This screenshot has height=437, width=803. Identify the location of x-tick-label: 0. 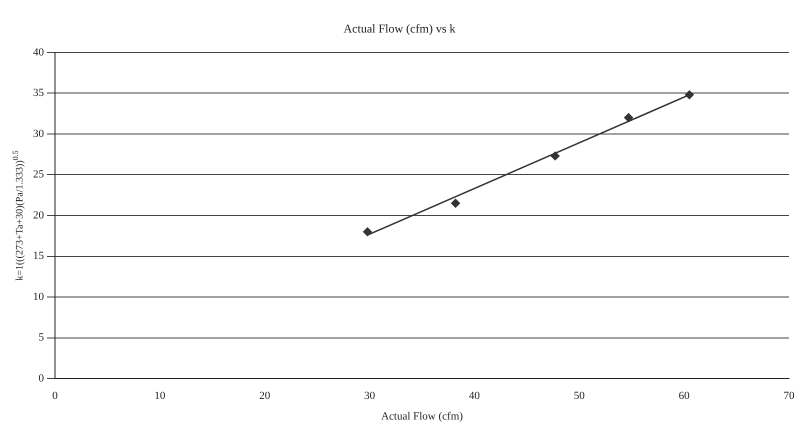
(55, 396).